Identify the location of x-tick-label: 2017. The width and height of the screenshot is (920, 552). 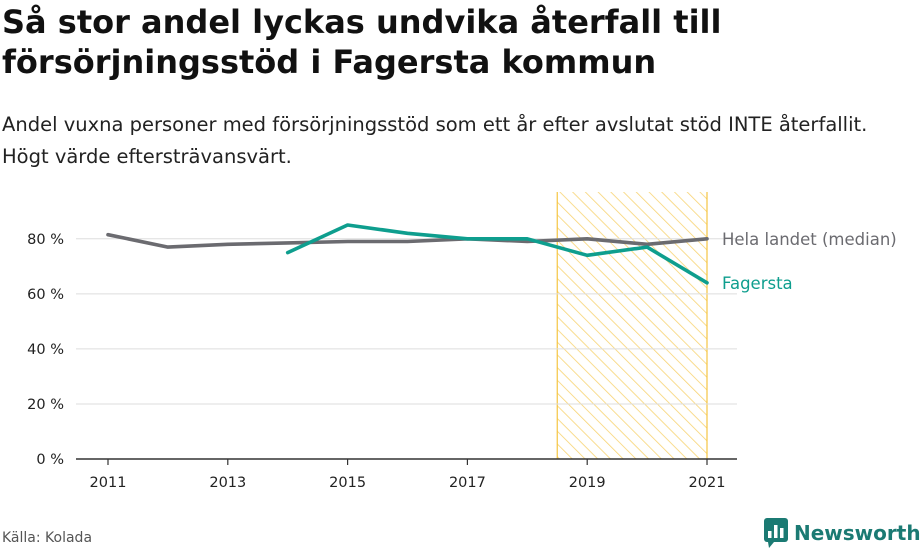
(467, 483).